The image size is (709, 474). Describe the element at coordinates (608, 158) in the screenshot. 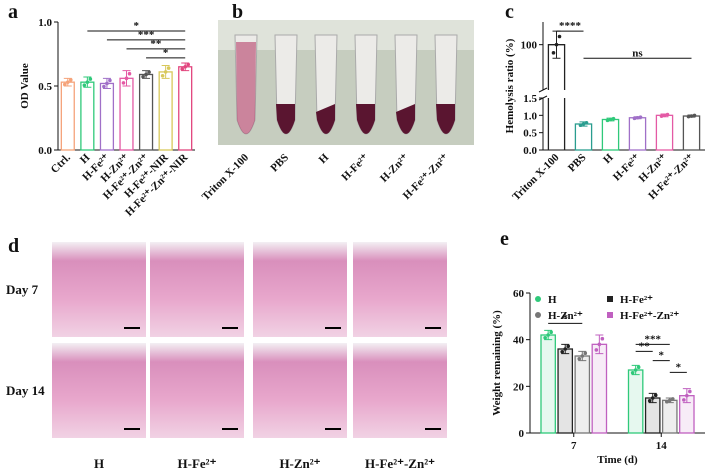

I see `x-tick-label: H` at that location.